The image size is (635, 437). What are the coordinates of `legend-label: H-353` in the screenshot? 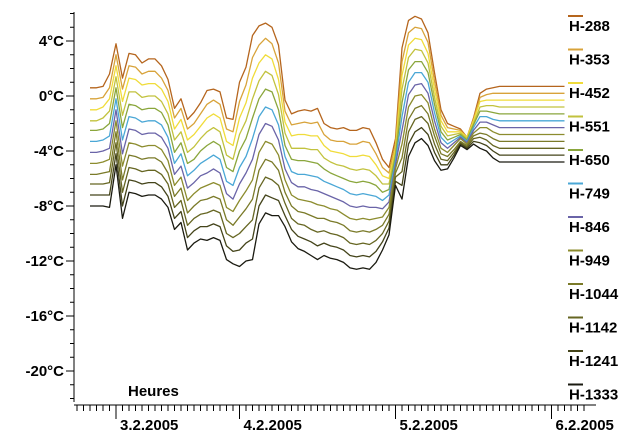 It's located at (589, 60).